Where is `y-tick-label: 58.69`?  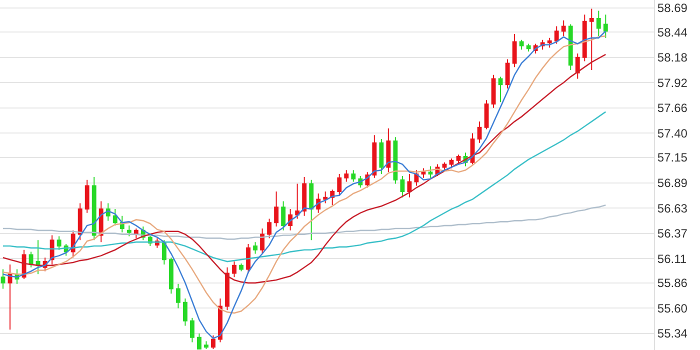 y-tick-label: 58.69 is located at coordinates (672, 7).